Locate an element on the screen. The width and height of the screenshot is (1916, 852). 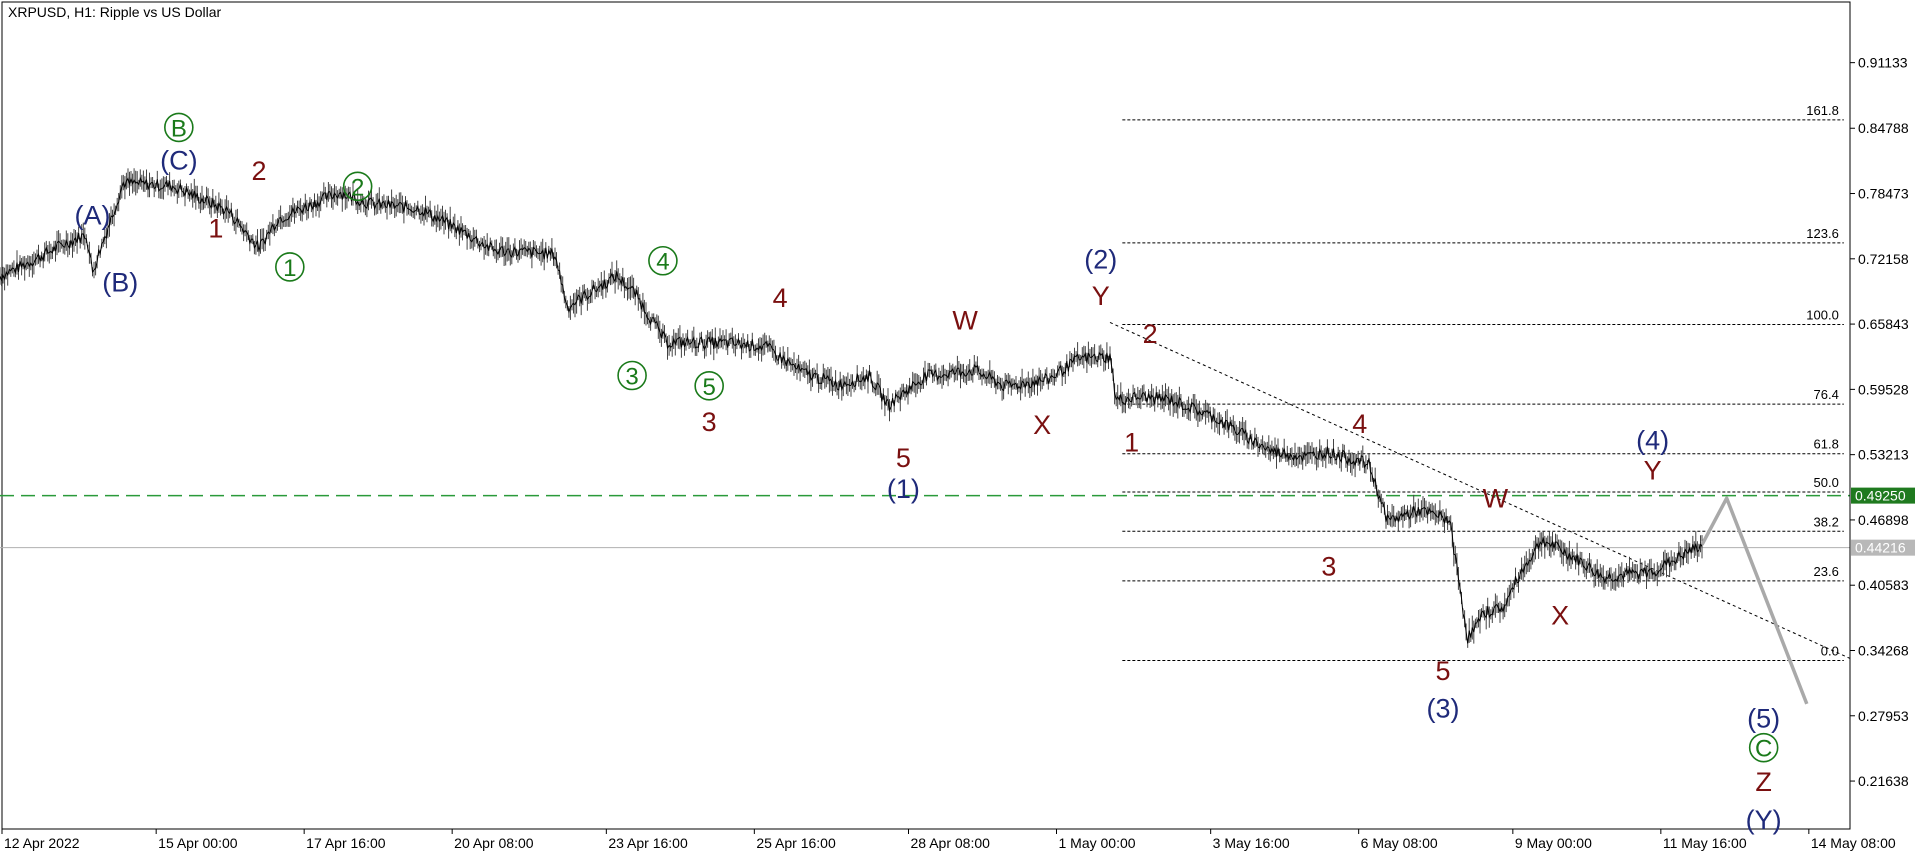
fib-level-label: 161.8 is located at coordinates (1822, 110).